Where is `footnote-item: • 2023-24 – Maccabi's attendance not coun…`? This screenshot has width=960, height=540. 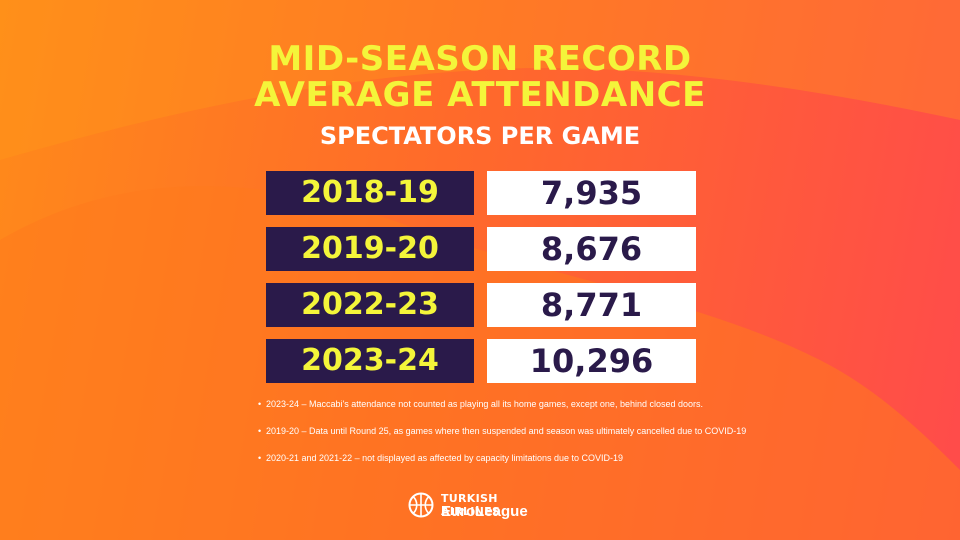 footnote-item: • 2023-24 – Maccabi's attendance not coun… is located at coordinates (518, 404).